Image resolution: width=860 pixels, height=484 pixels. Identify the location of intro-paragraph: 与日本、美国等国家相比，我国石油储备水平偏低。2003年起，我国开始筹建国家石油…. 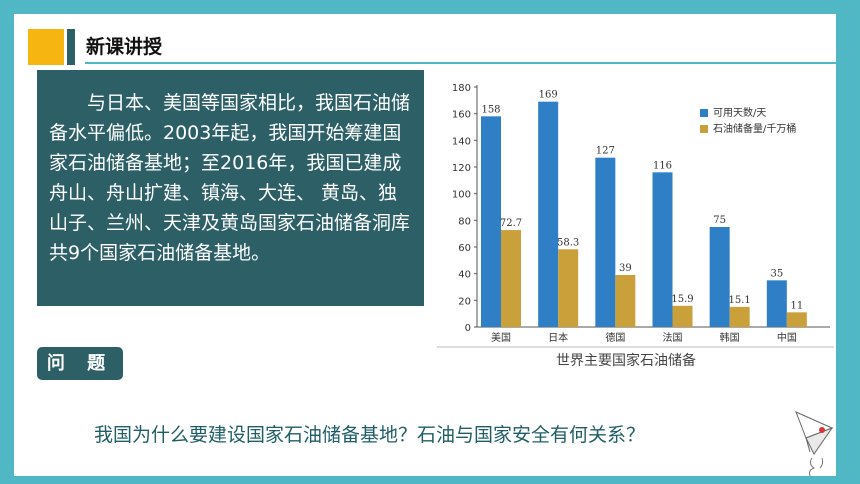
(230, 178).